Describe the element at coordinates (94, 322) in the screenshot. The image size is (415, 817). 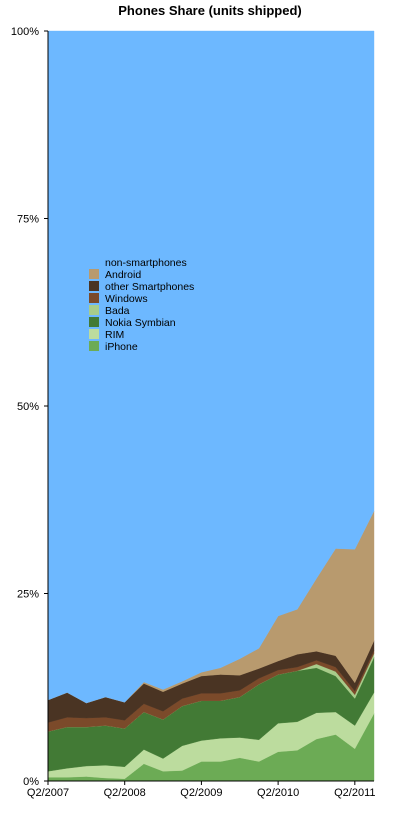
I see `legend-swatch-nokia-symbian` at that location.